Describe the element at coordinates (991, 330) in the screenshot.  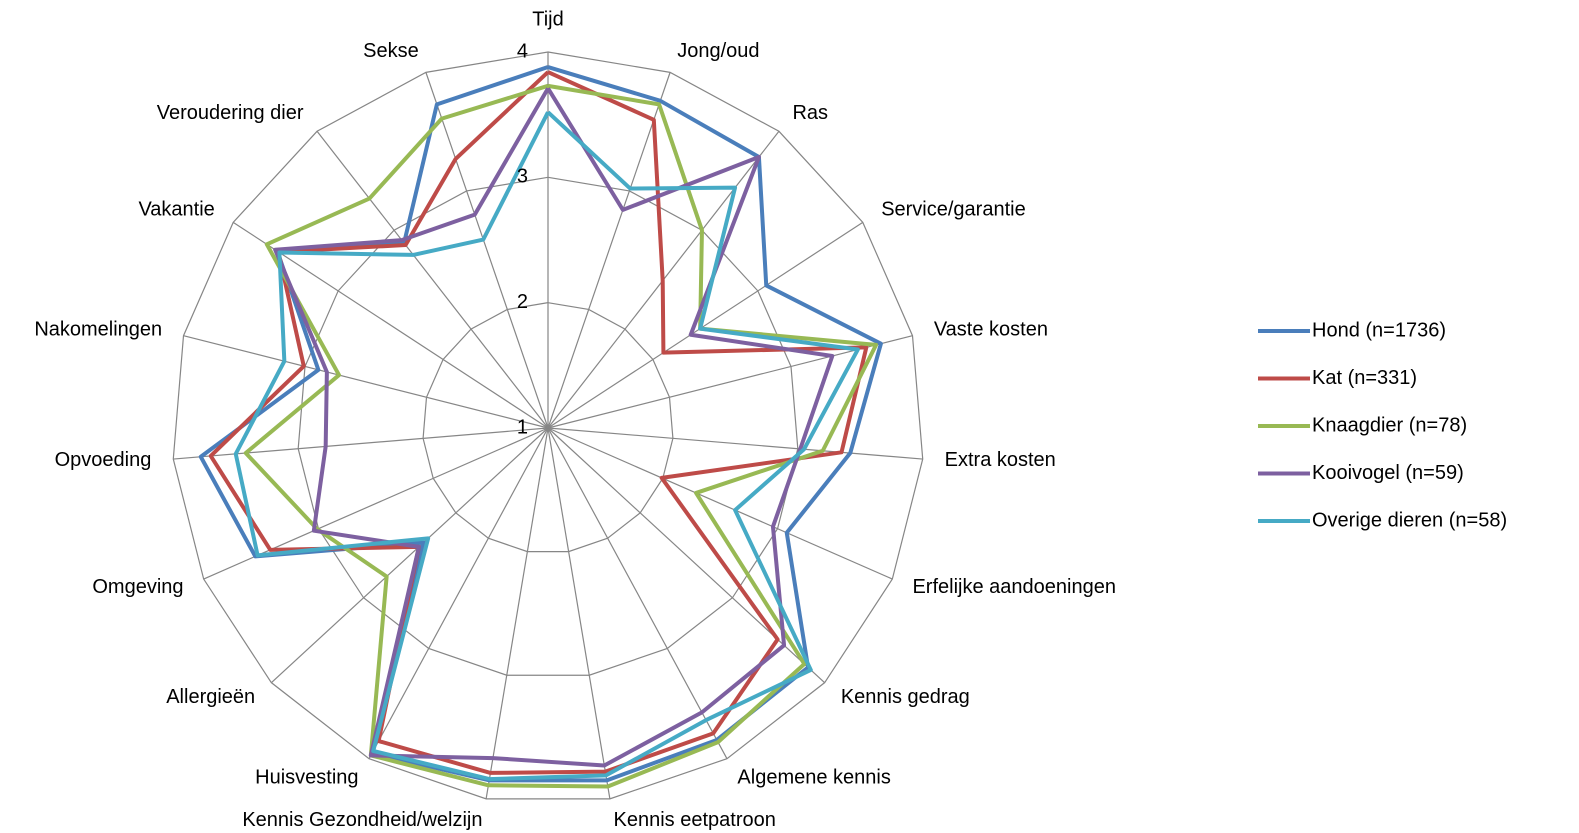
I see `category-label: Vaste kosten` at that location.